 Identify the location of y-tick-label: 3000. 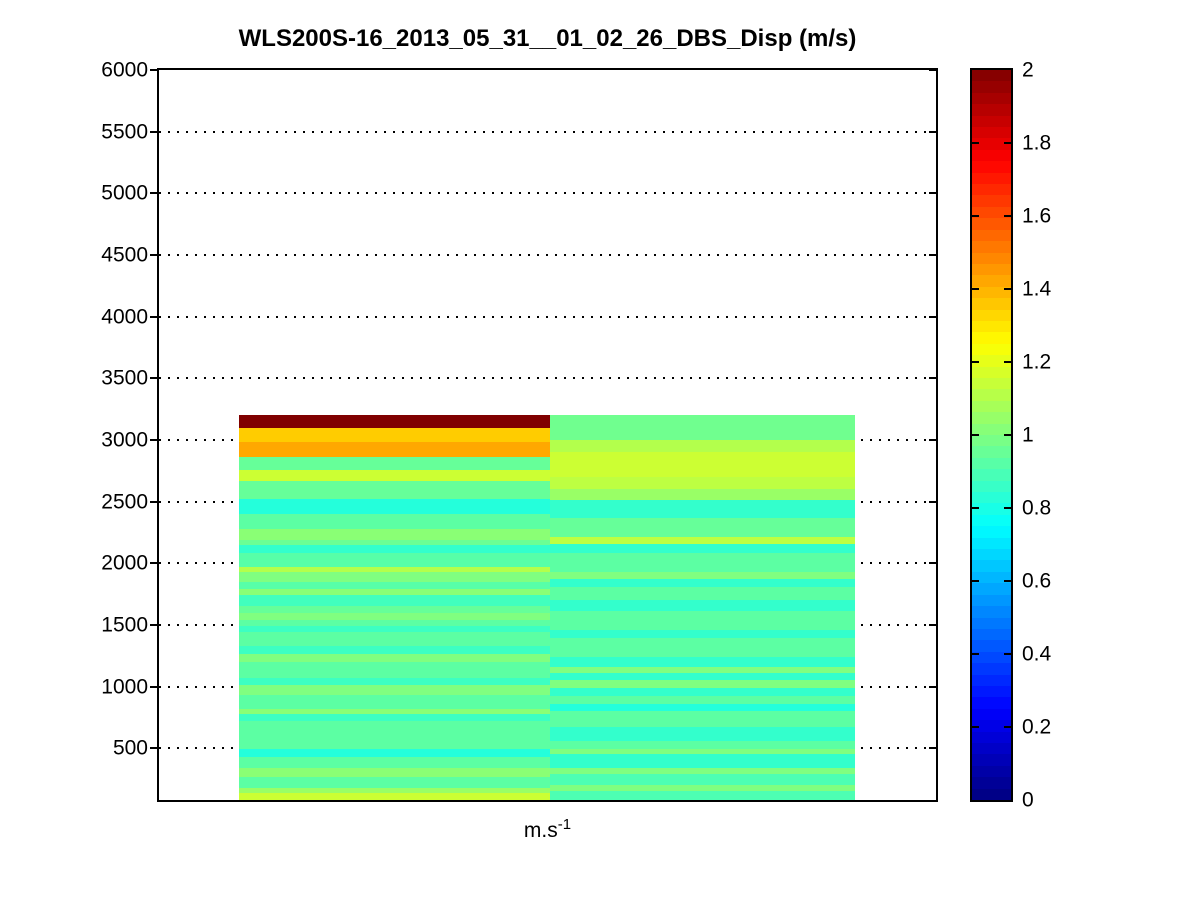
(124, 440).